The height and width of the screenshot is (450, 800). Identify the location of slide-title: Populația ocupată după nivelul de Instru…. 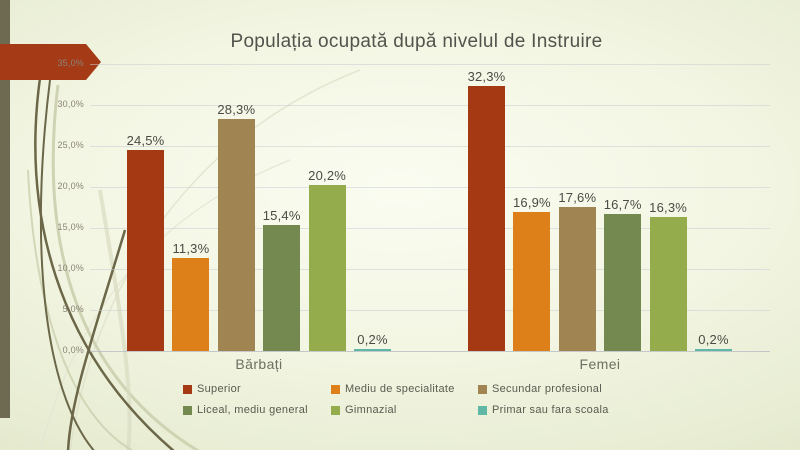
(416, 41).